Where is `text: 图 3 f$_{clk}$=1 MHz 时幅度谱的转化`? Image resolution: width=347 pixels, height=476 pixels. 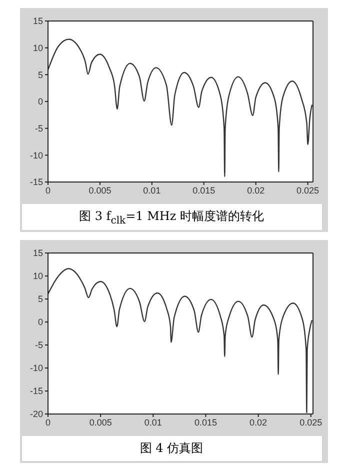 text: 图 3 f$_{clk}$=1 MHz 时幅度谱的转化 is located at coordinates (172, 217).